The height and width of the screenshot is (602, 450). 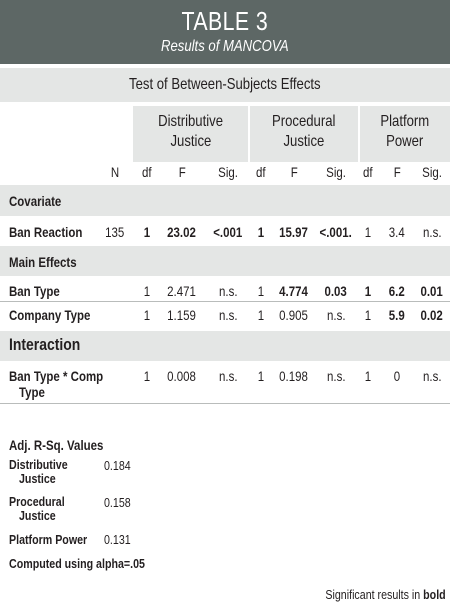 I want to click on group-platform-line1: Platform, so click(x=405, y=121).